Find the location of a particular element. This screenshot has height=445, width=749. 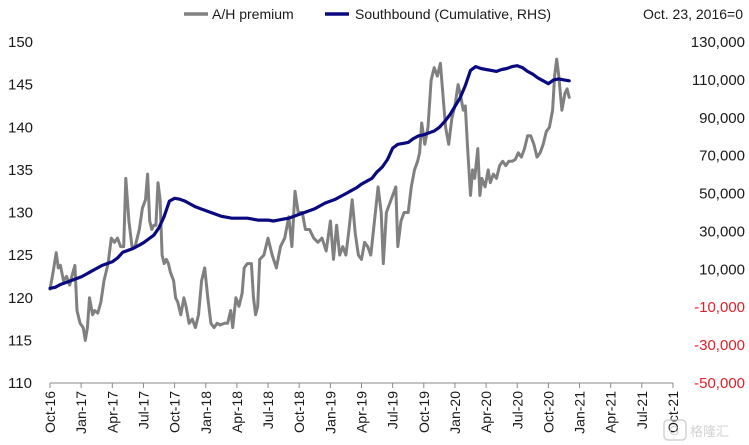

watermark-logo-letter: G is located at coordinates (674, 430).